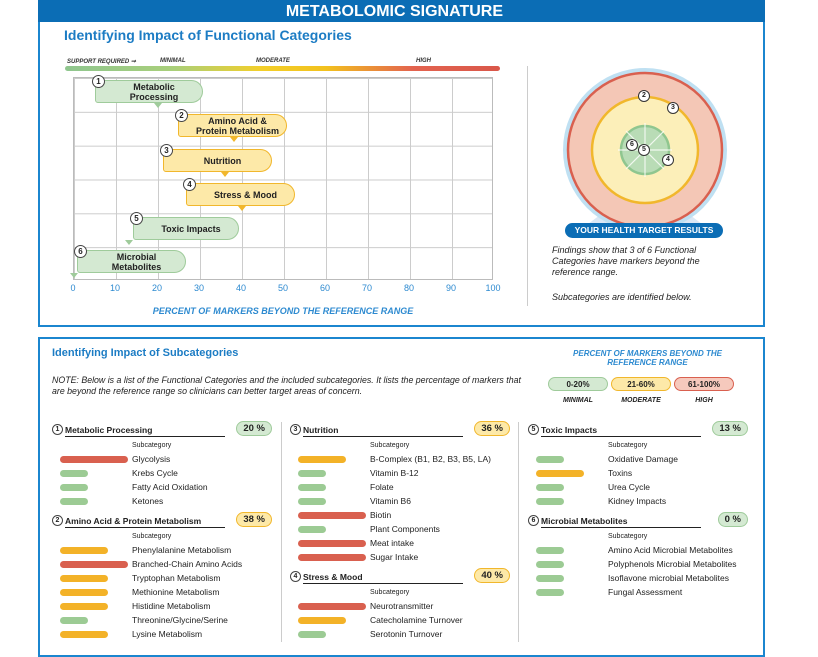  What do you see at coordinates (401, 11) in the screenshot?
I see `page-banner: METABOLOMIC SIGNATURE` at bounding box center [401, 11].